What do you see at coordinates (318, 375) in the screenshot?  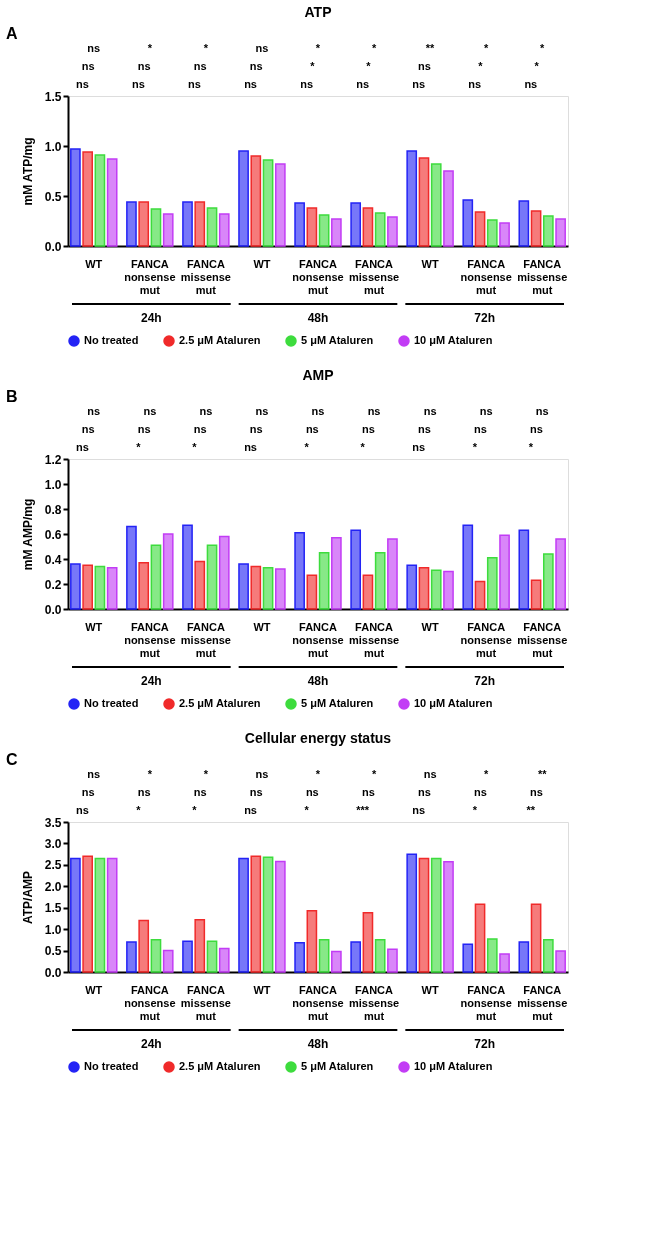 I see `chart-title: AMP` at bounding box center [318, 375].